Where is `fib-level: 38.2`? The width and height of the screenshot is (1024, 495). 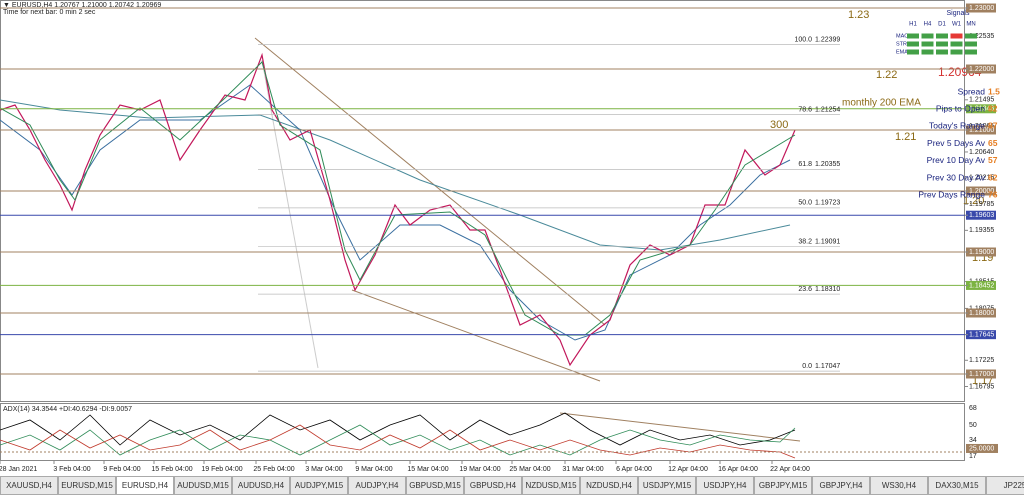 fib-level: 38.2 is located at coordinates (805, 241).